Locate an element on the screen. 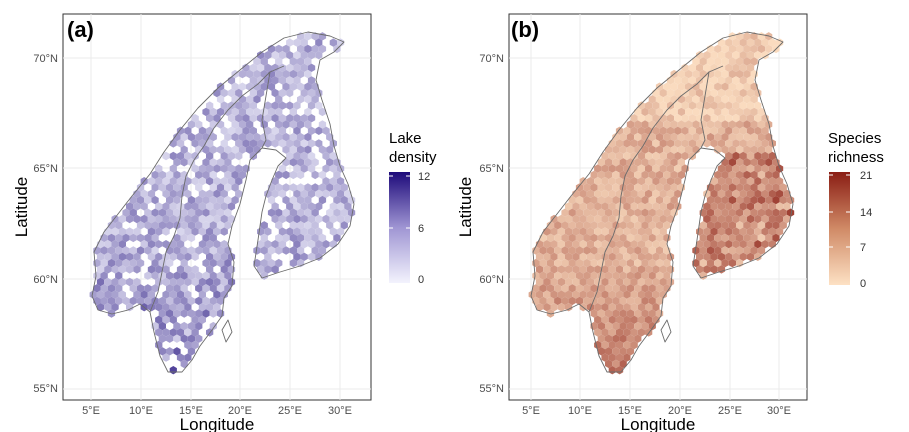  x-tick-label: 10°E is located at coordinates (580, 411).